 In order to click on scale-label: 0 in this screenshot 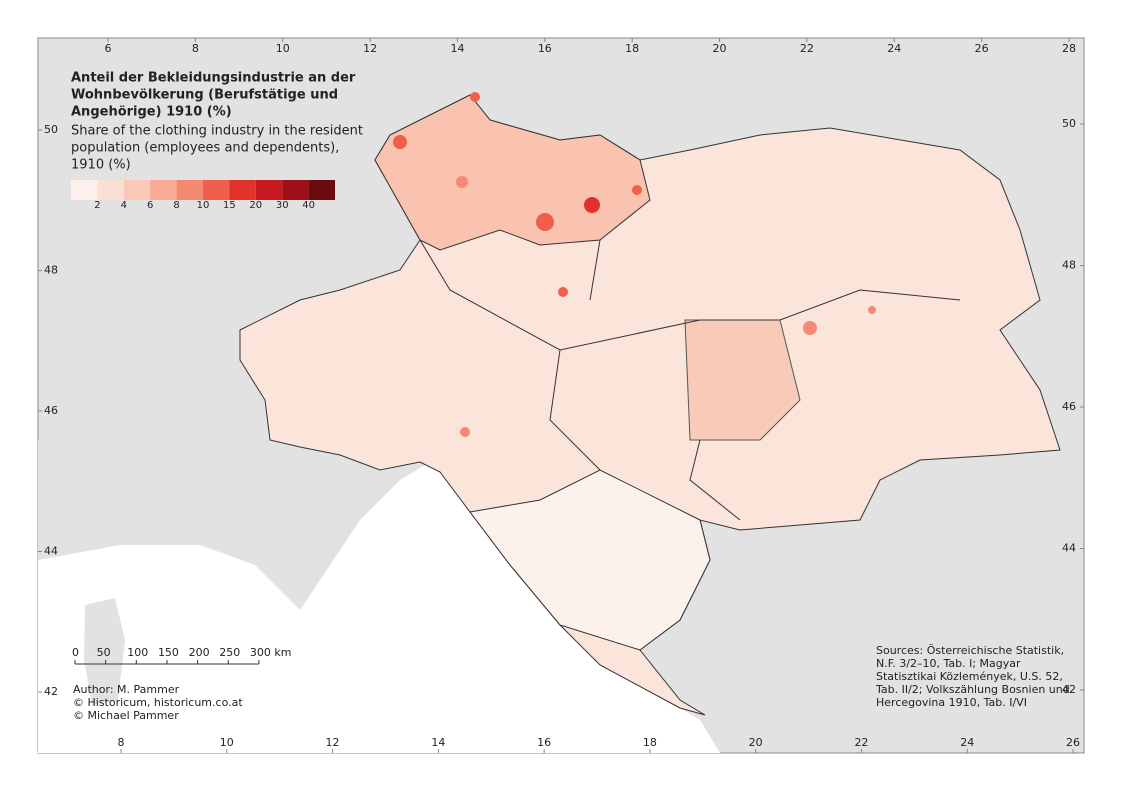, I will do `click(75, 652)`.